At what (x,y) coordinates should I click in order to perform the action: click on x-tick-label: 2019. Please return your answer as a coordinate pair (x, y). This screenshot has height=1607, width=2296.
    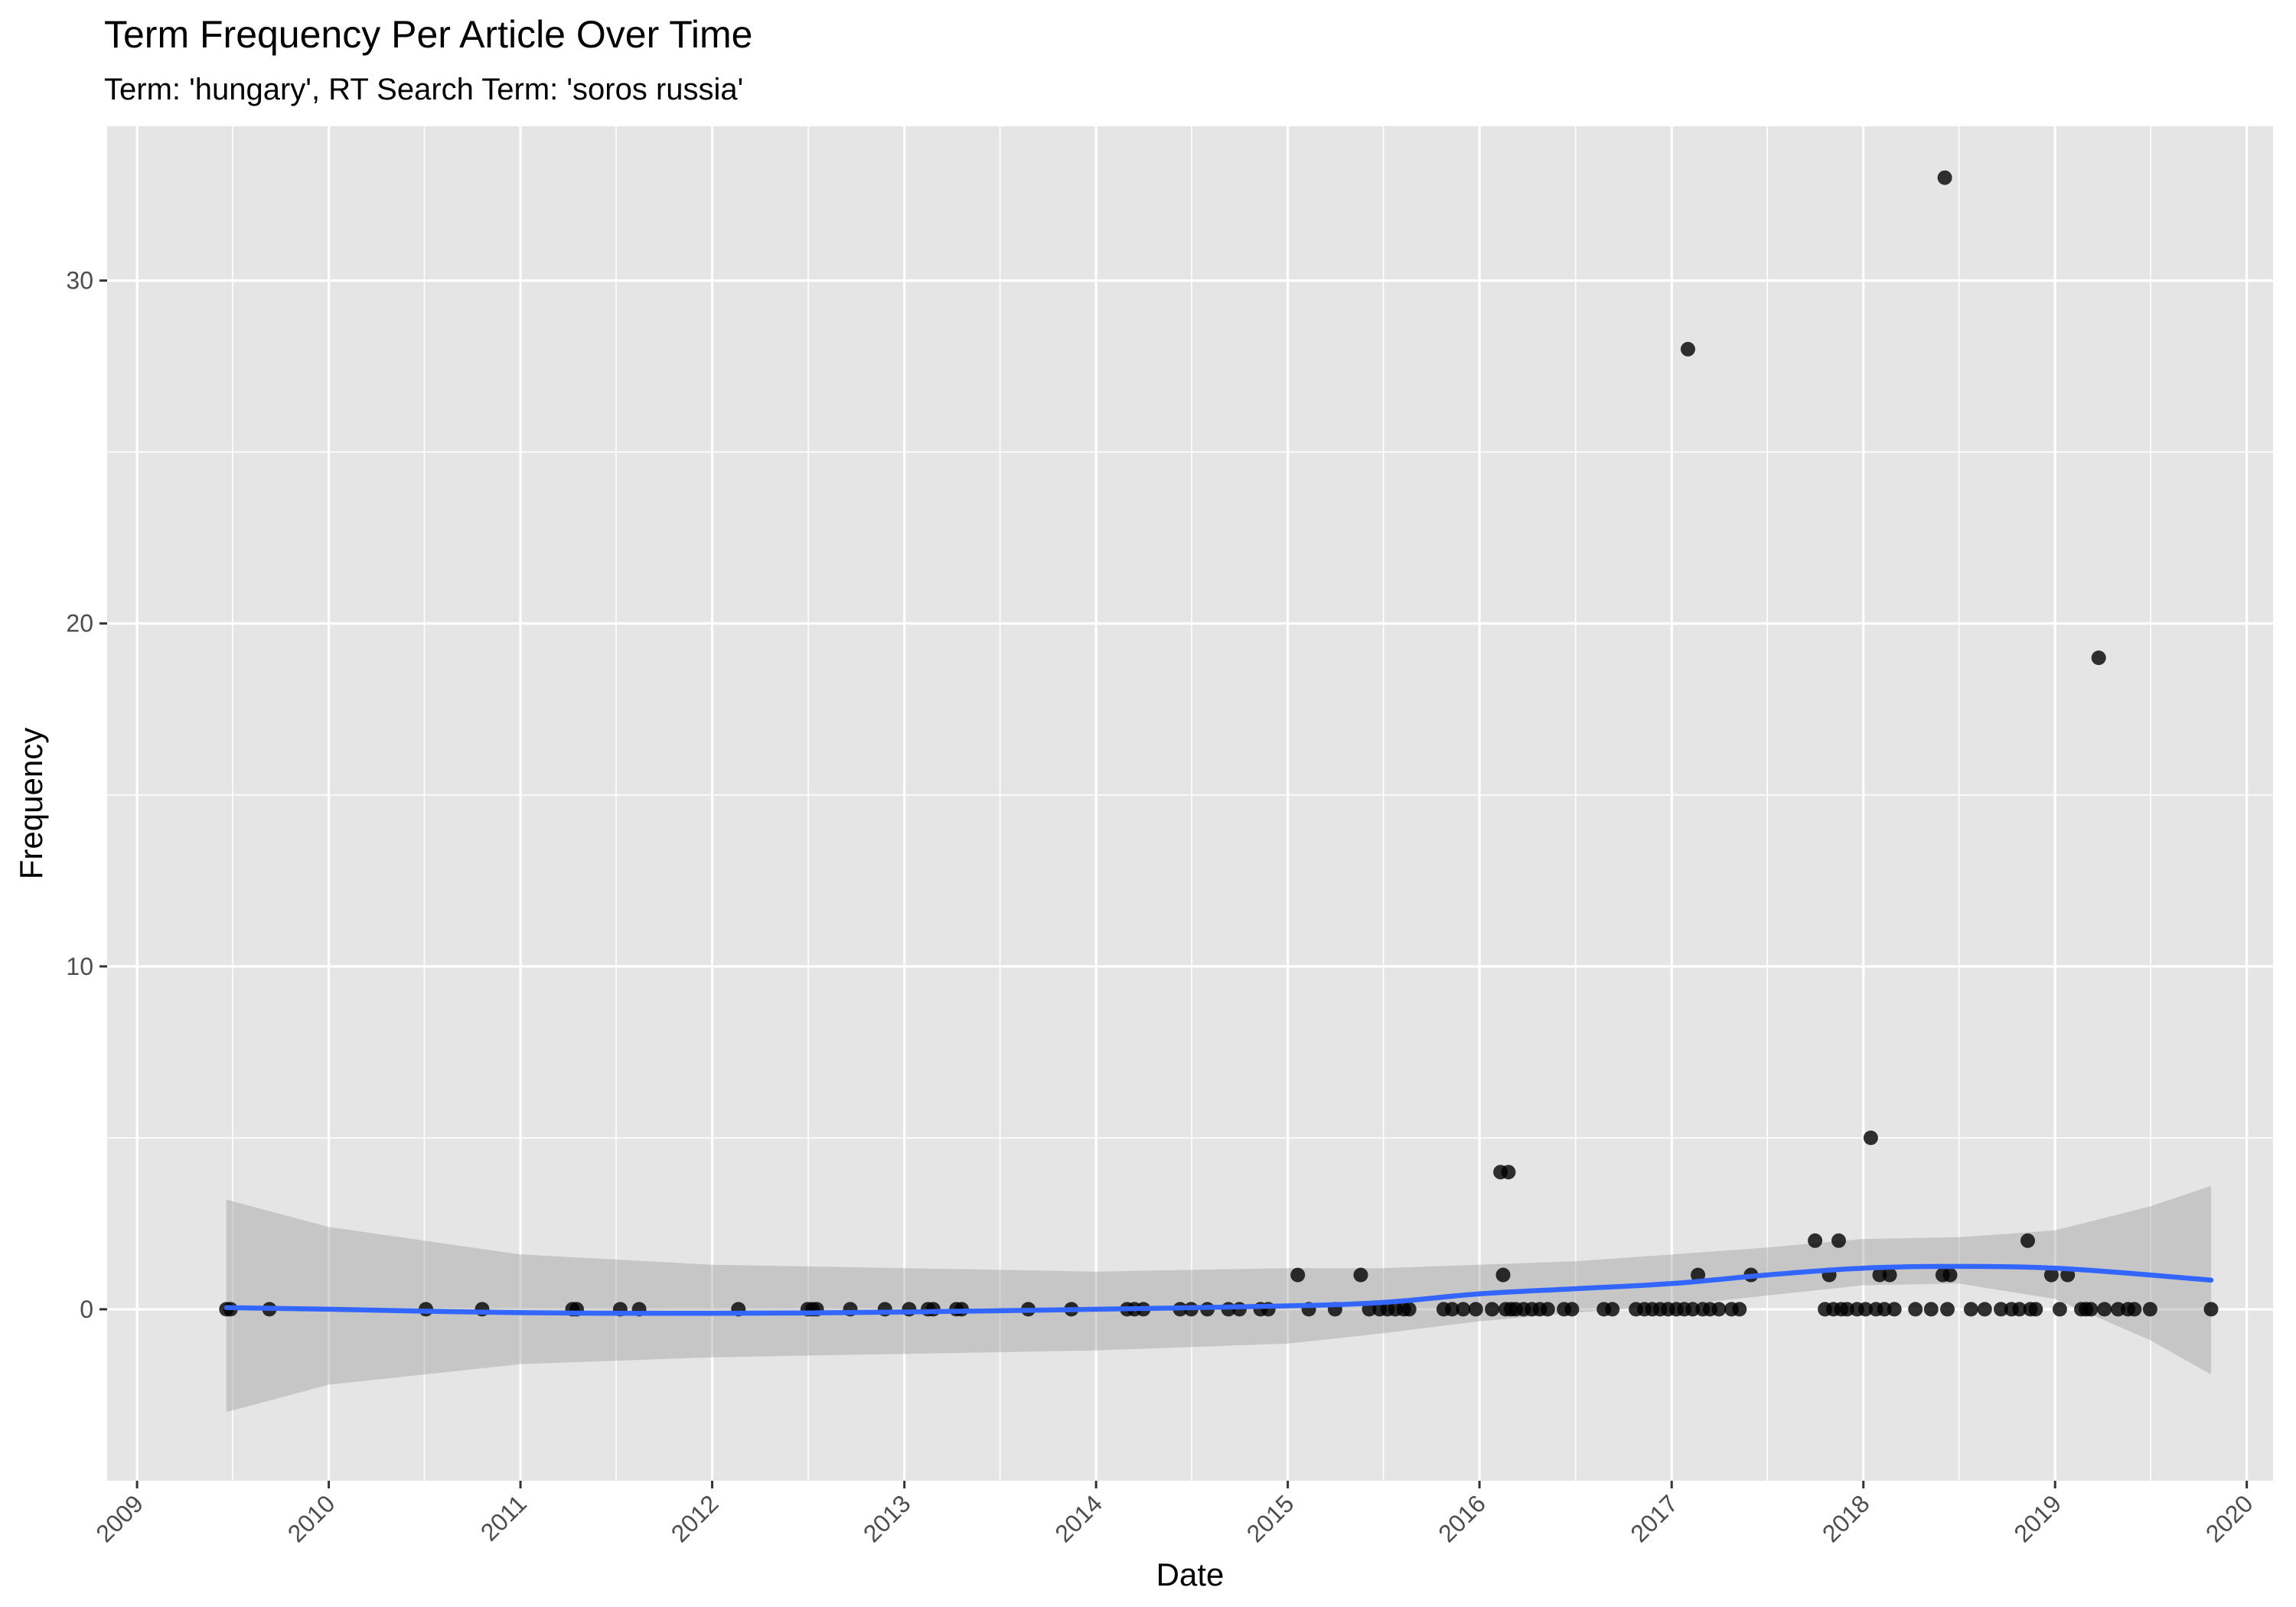
    Looking at the image, I should click on (2037, 1518).